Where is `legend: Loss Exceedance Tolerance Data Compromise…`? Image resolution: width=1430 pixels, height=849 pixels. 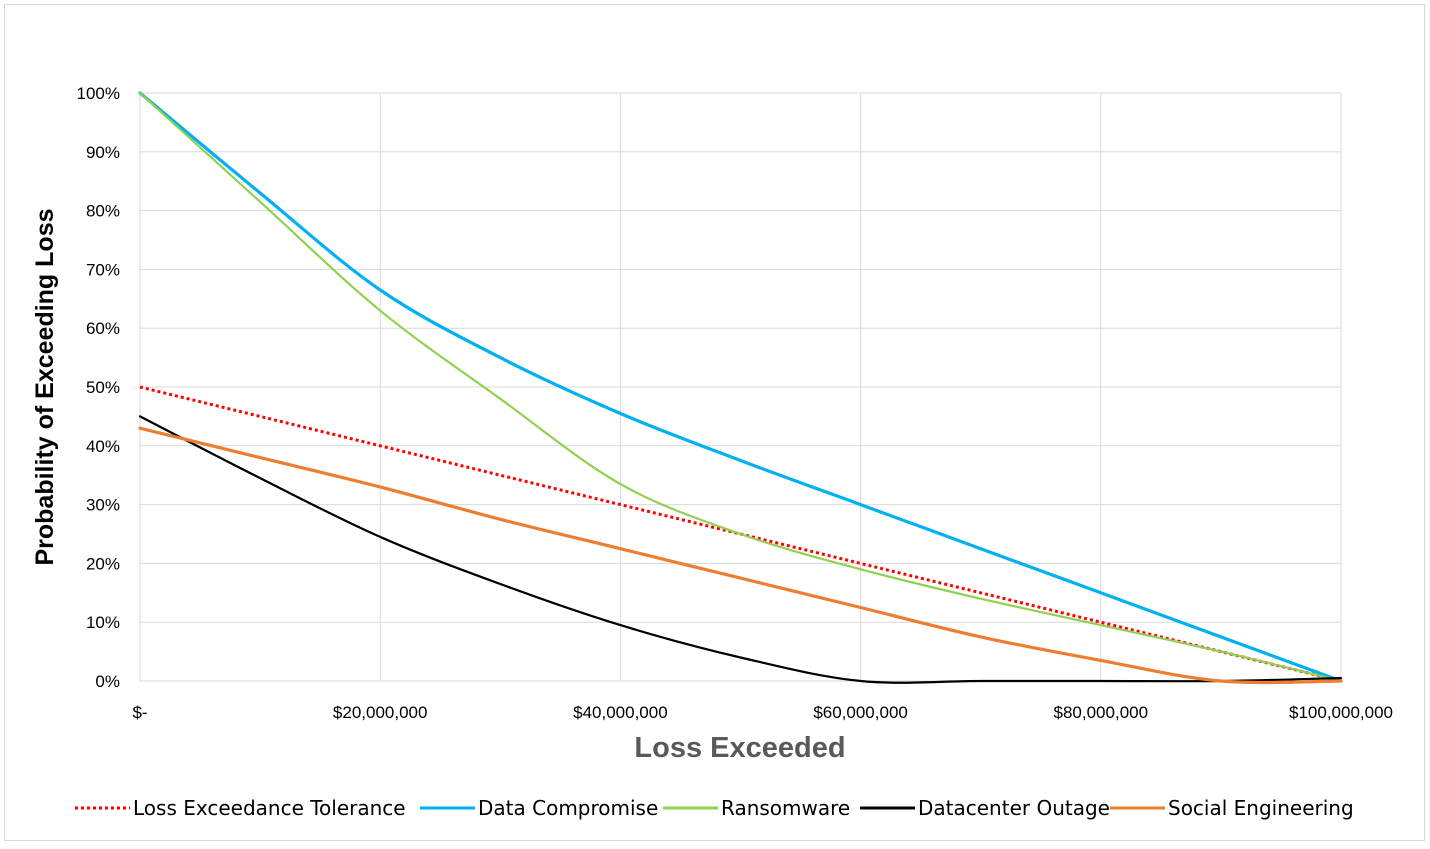
legend: Loss Exceedance Tolerance Data Compromise… is located at coordinates (714, 808).